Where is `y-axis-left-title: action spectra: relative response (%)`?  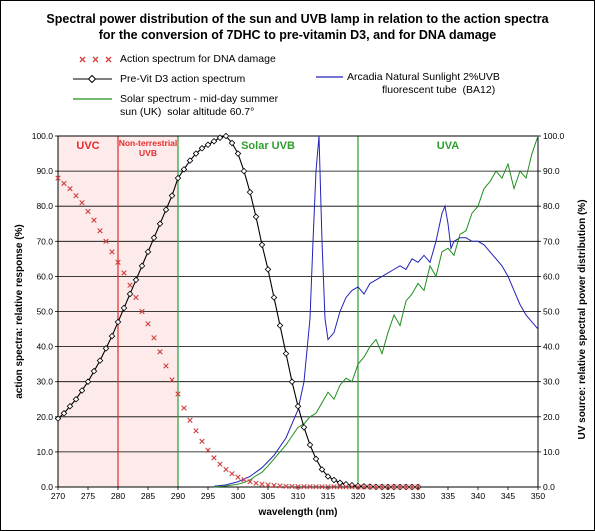
y-axis-left-title: action spectra: relative response (%) is located at coordinates (19, 311).